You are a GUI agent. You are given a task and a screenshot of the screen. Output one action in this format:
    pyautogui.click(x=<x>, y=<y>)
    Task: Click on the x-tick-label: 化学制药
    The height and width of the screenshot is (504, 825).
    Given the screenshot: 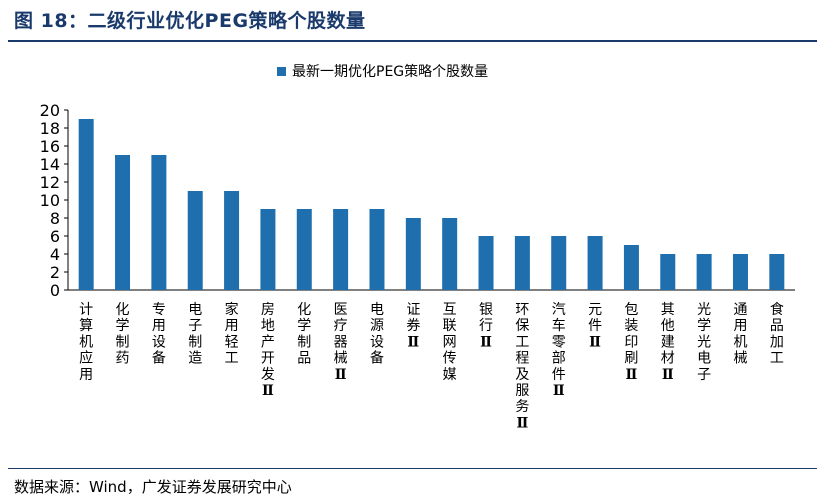 What is the action you would take?
    pyautogui.click(x=123, y=334)
    